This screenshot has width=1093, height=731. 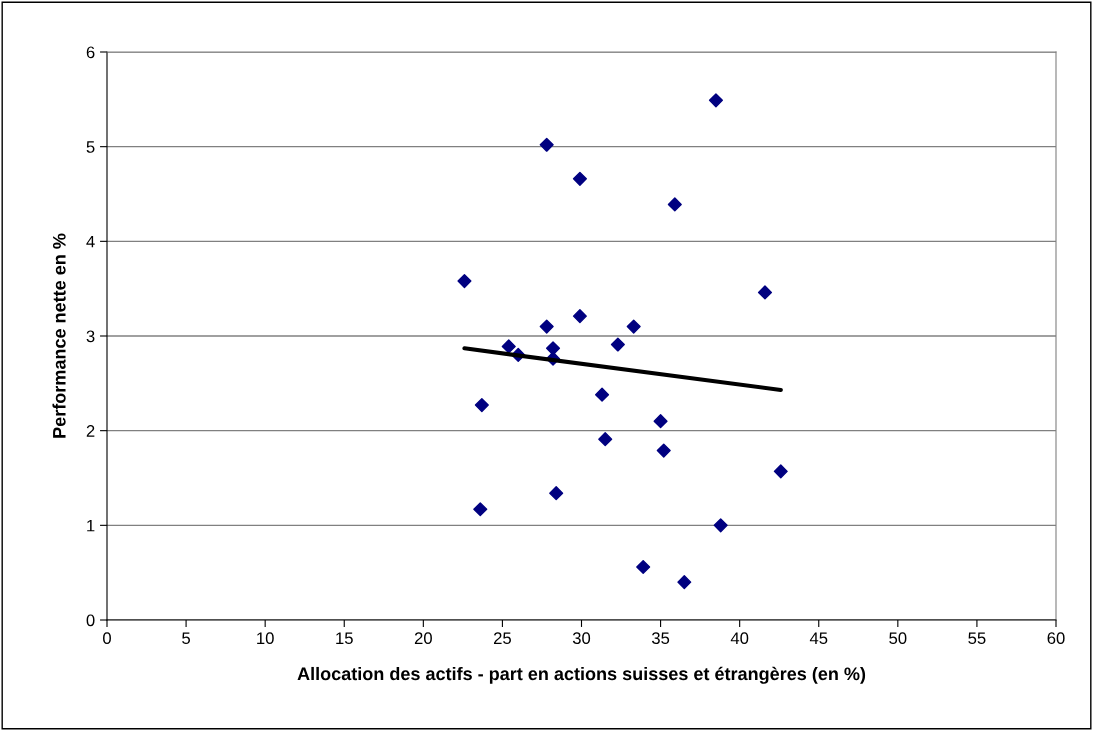 What do you see at coordinates (344, 638) in the screenshot?
I see `x-tick-label: 15` at bounding box center [344, 638].